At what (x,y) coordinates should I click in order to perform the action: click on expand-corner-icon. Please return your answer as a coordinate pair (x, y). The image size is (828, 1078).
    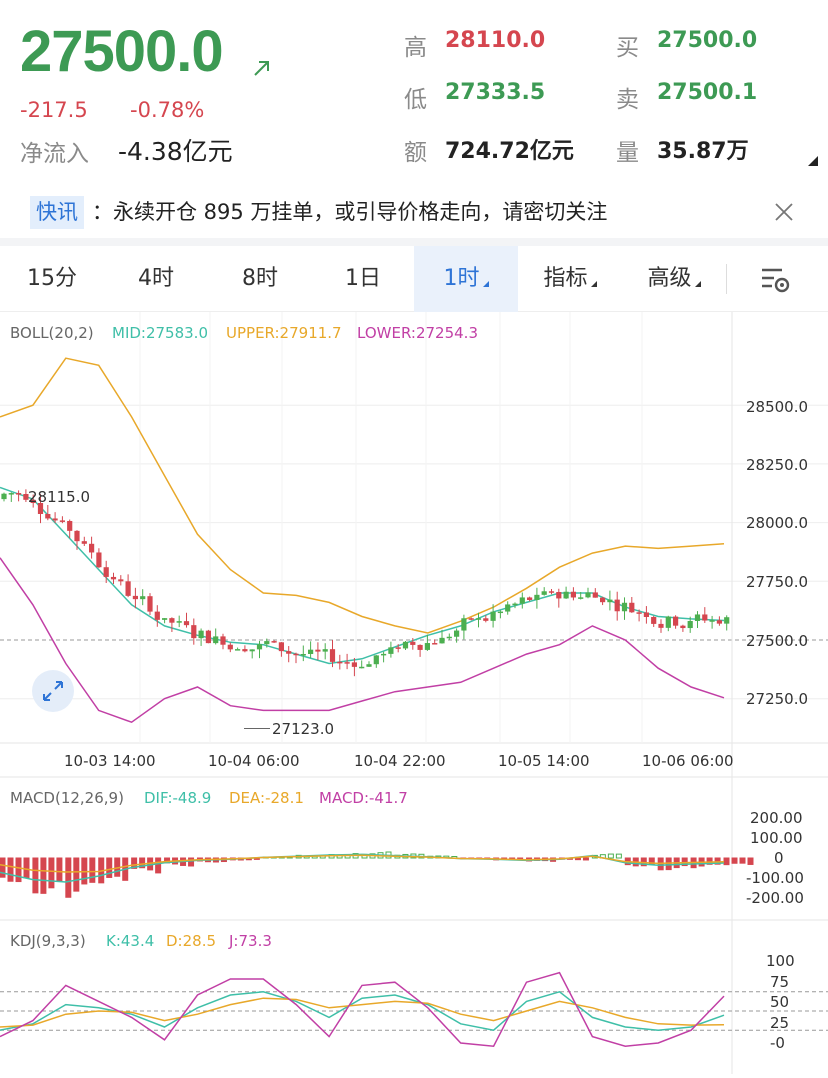
    Looking at the image, I should click on (813, 161).